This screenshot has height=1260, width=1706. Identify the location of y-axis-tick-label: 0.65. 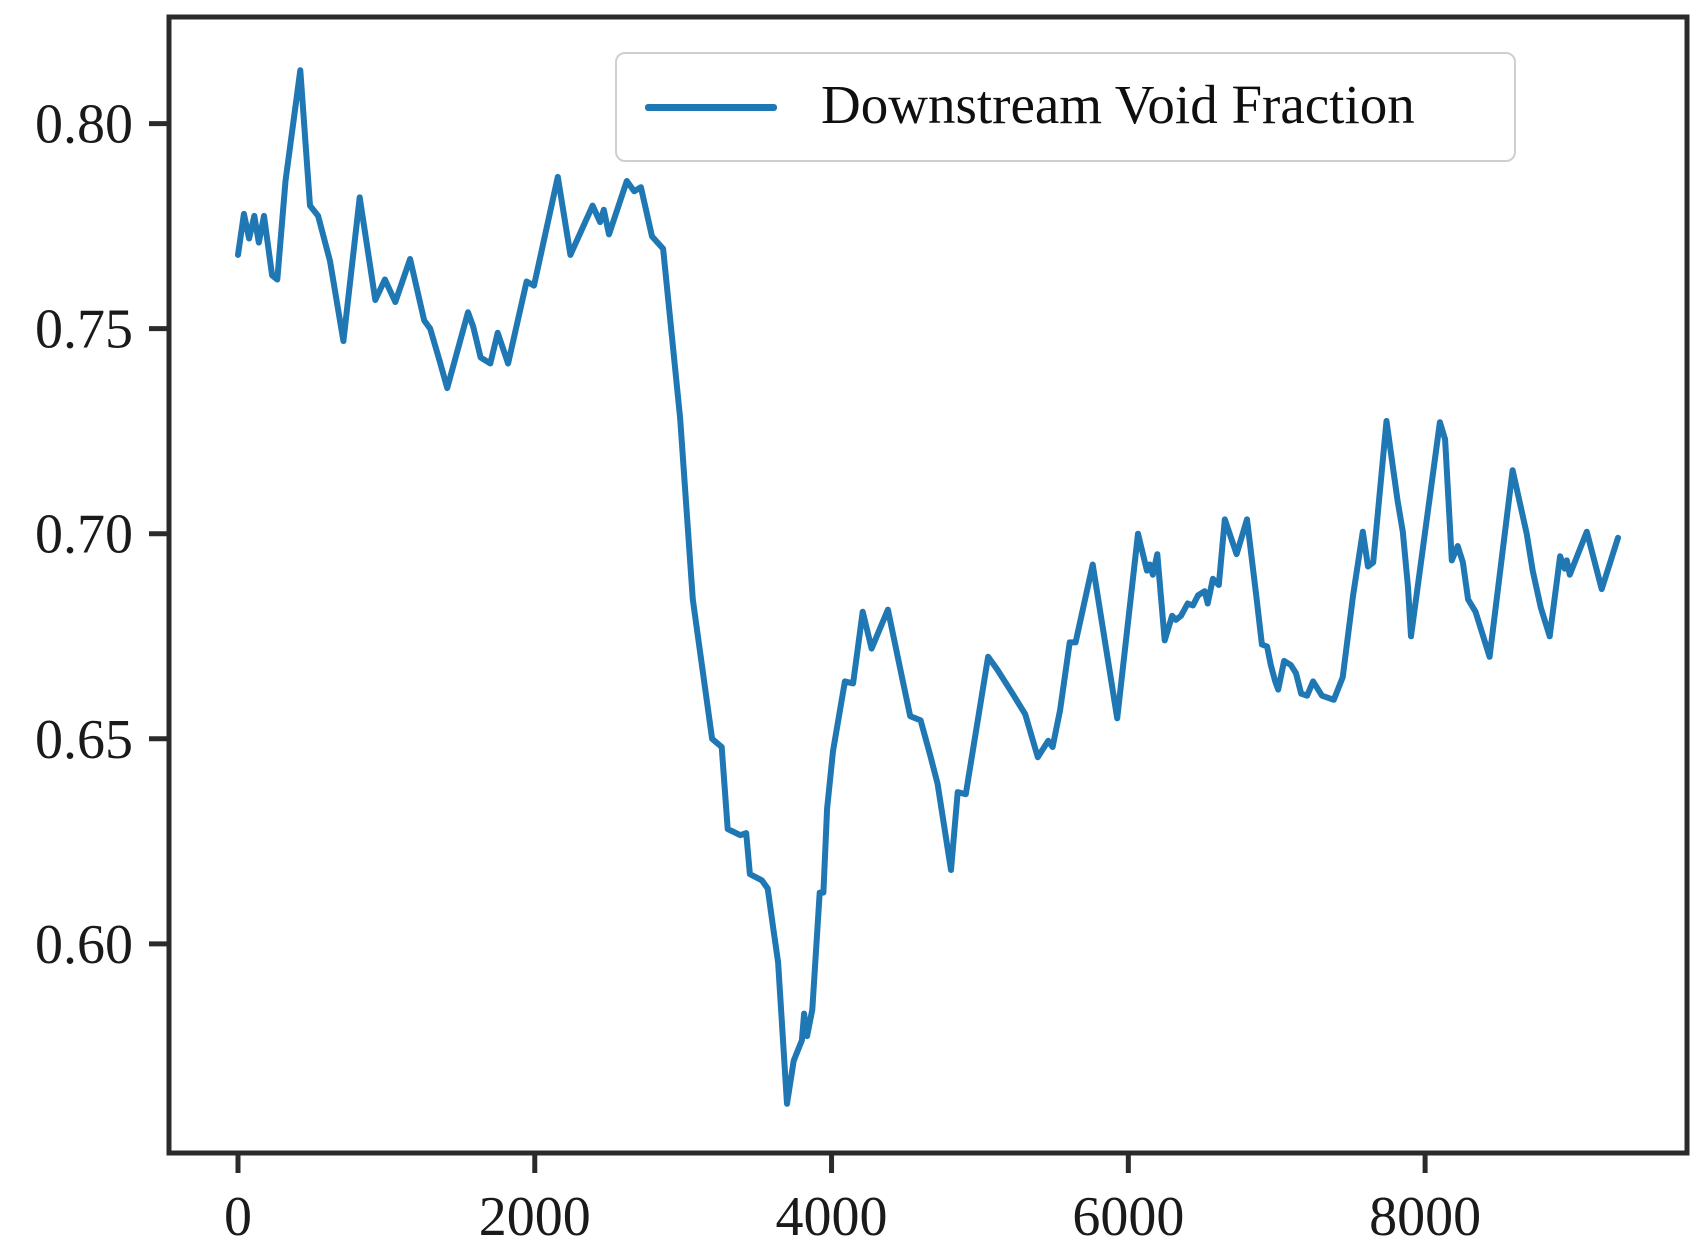
(84, 740).